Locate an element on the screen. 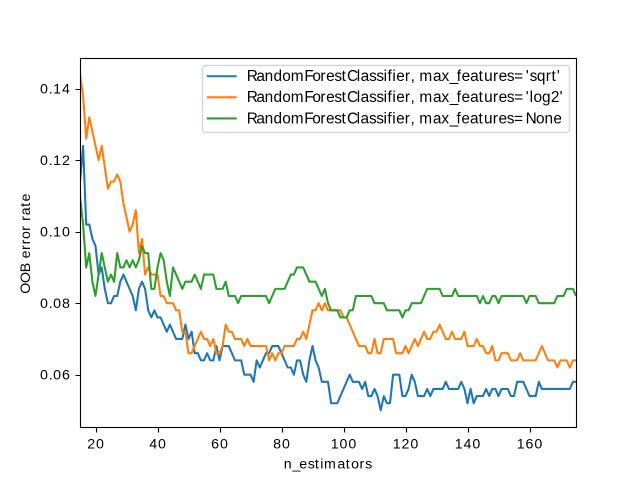 The height and width of the screenshot is (480, 640). svg-text: 140 is located at coordinates (468, 444).